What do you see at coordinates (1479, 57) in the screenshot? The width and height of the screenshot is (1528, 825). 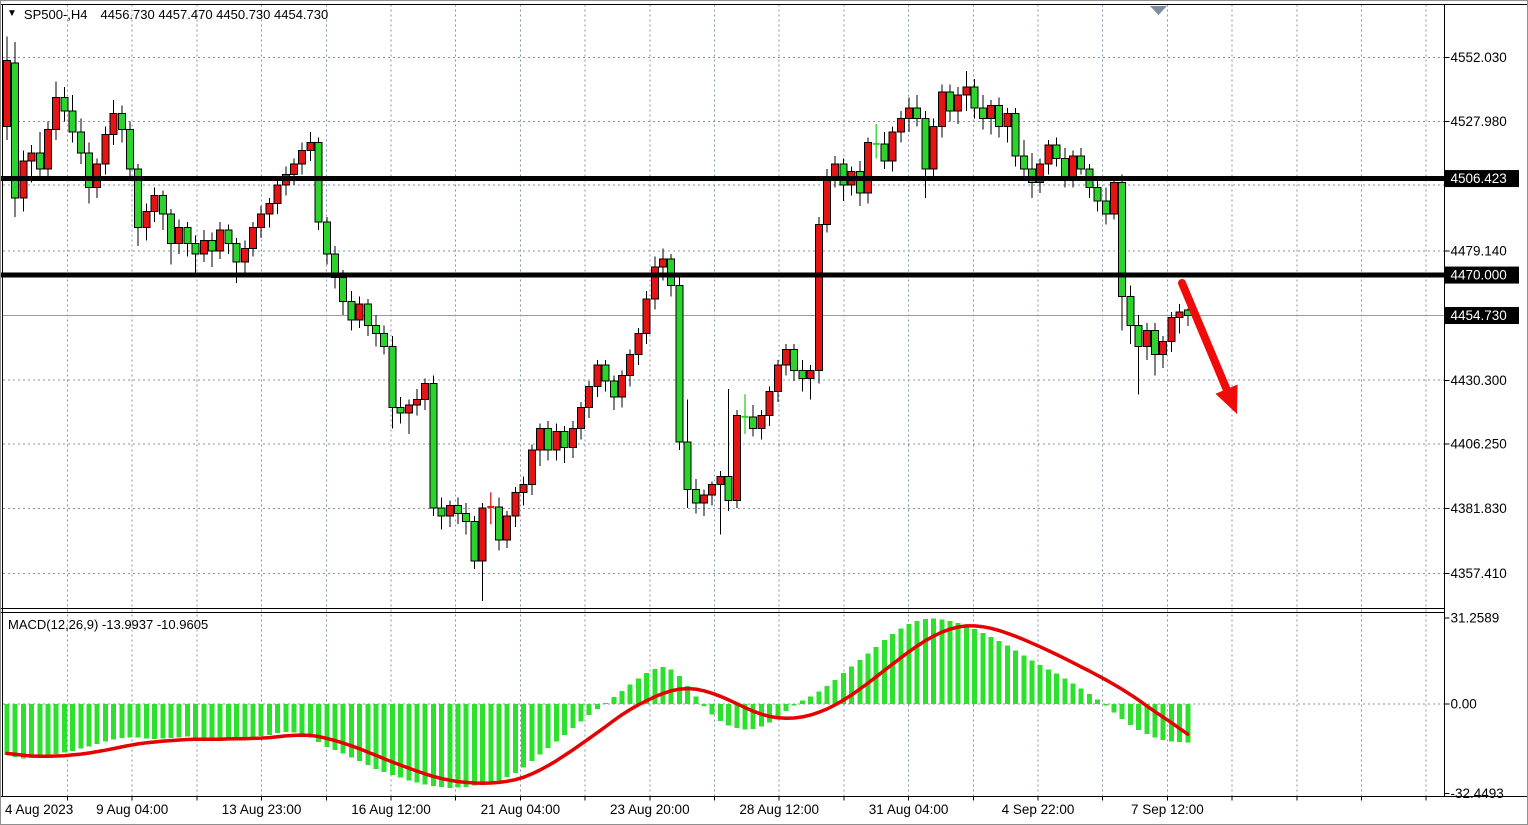 I see `price-axis-label: 4552.030` at bounding box center [1479, 57].